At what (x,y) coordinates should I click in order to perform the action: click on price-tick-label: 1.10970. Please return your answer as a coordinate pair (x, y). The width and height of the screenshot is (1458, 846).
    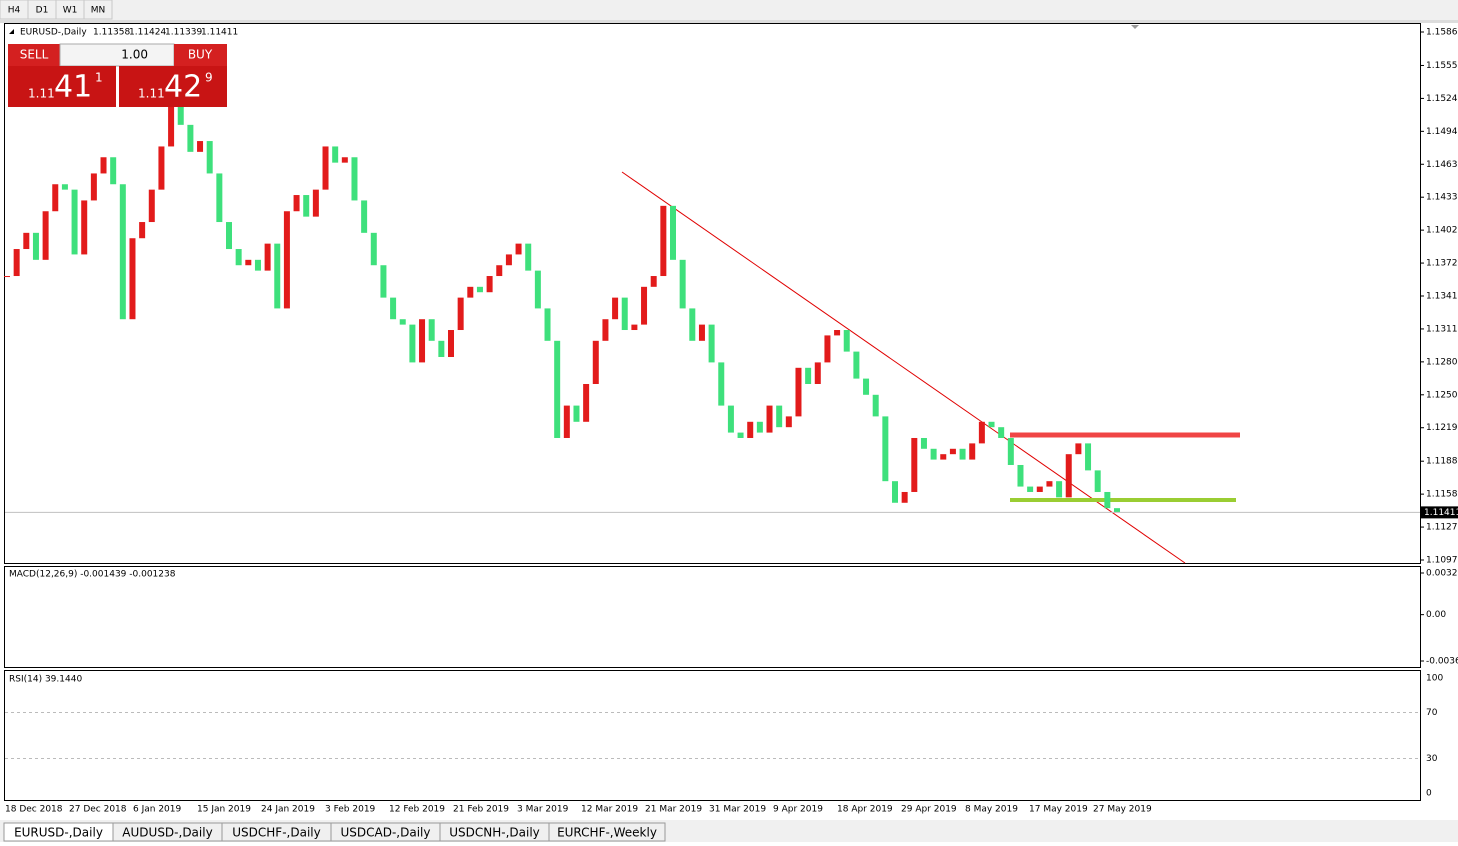
    Looking at the image, I should click on (1442, 561).